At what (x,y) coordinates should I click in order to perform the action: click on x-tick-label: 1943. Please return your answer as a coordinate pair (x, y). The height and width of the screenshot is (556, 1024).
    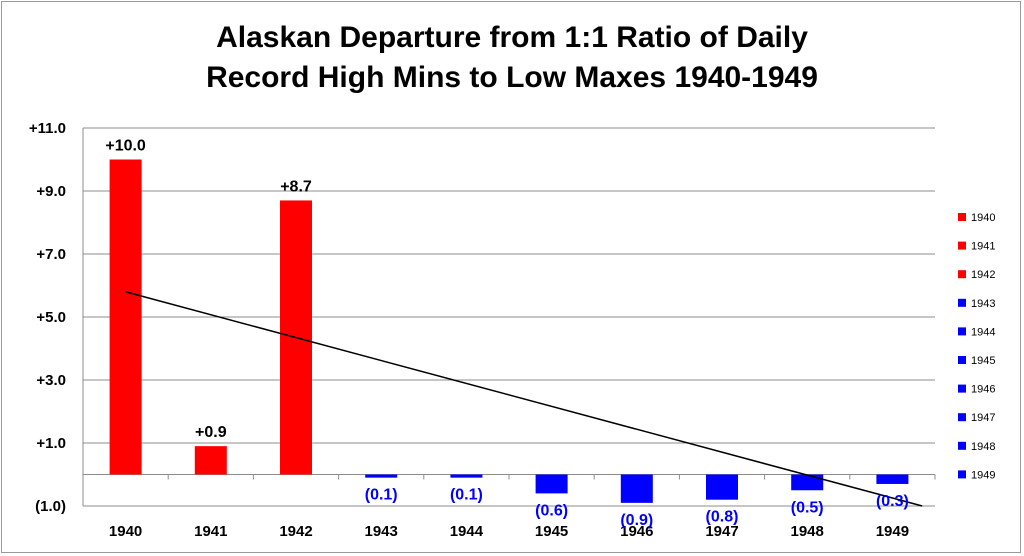
    Looking at the image, I should click on (381, 531).